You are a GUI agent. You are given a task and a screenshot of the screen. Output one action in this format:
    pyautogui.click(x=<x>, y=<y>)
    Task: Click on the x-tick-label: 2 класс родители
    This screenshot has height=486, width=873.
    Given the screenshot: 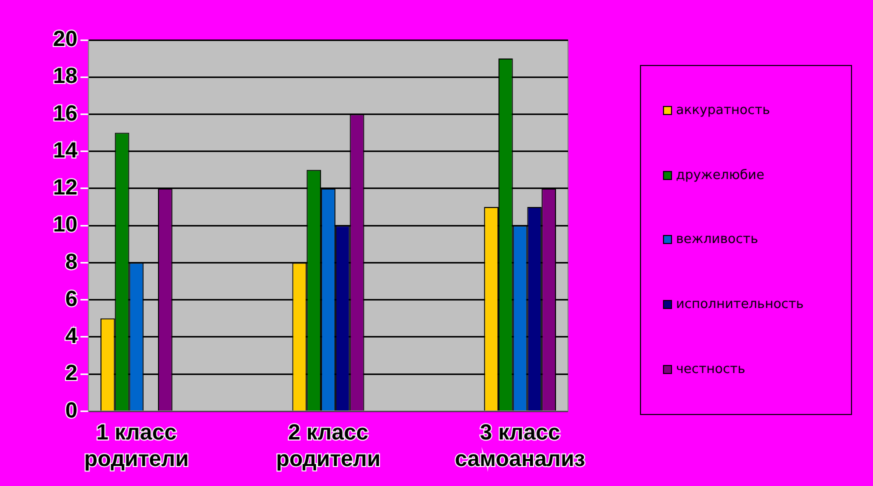 What is the action you would take?
    pyautogui.click(x=328, y=445)
    